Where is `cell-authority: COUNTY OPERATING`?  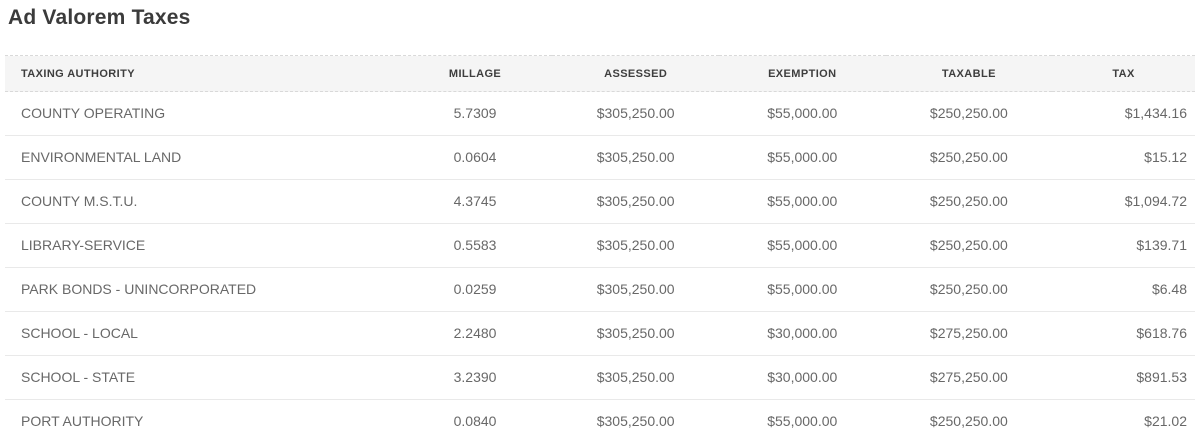 cell-authority: COUNTY OPERATING is located at coordinates (93, 113).